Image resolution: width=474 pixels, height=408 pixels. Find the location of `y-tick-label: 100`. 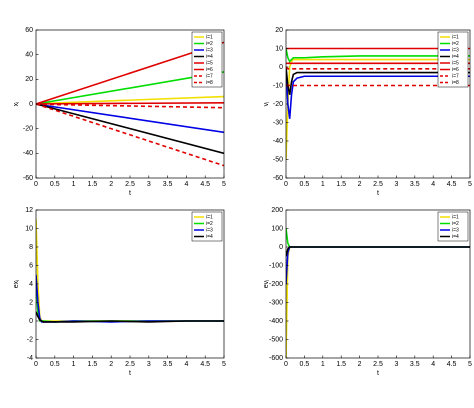

y-tick-label: 100 is located at coordinates (277, 228).